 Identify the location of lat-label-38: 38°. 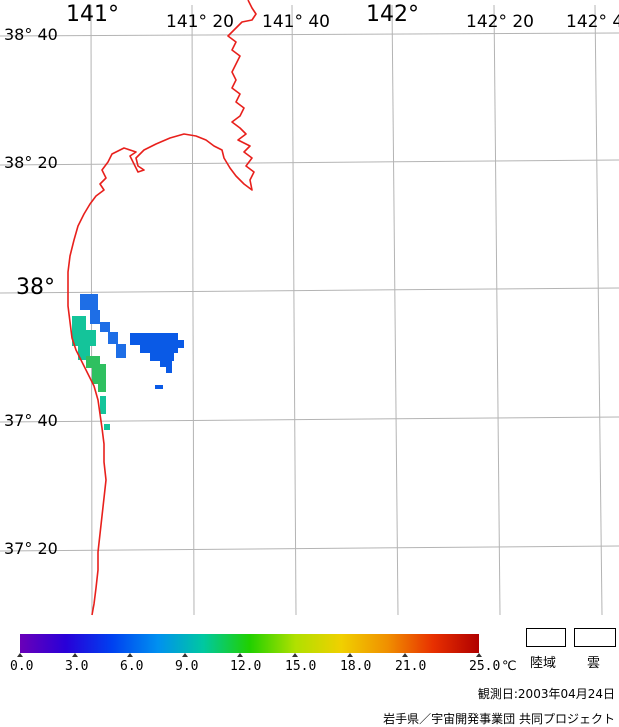
(35, 287).